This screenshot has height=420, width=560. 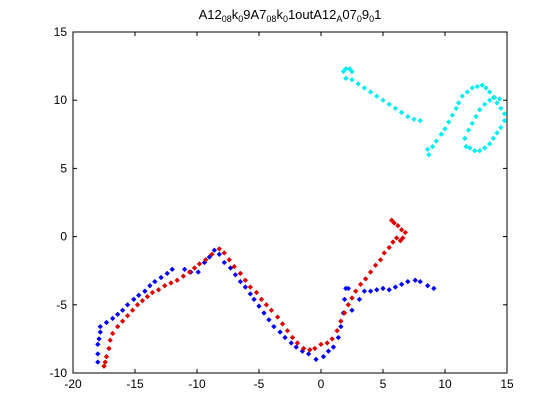 What do you see at coordinates (63, 168) in the screenshot?
I see `y-tick-label: 5` at bounding box center [63, 168].